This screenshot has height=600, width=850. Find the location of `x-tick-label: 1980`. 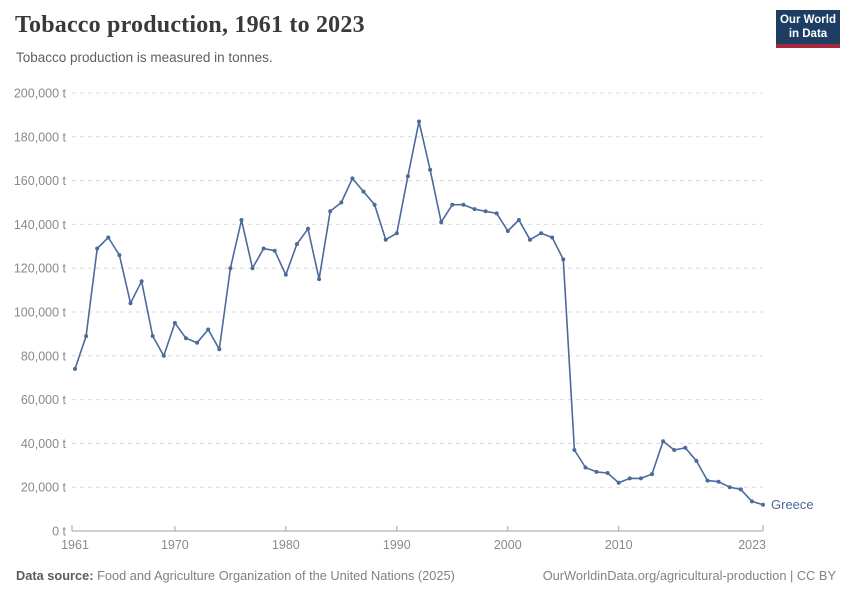

x-tick-label: 1980 is located at coordinates (286, 545).